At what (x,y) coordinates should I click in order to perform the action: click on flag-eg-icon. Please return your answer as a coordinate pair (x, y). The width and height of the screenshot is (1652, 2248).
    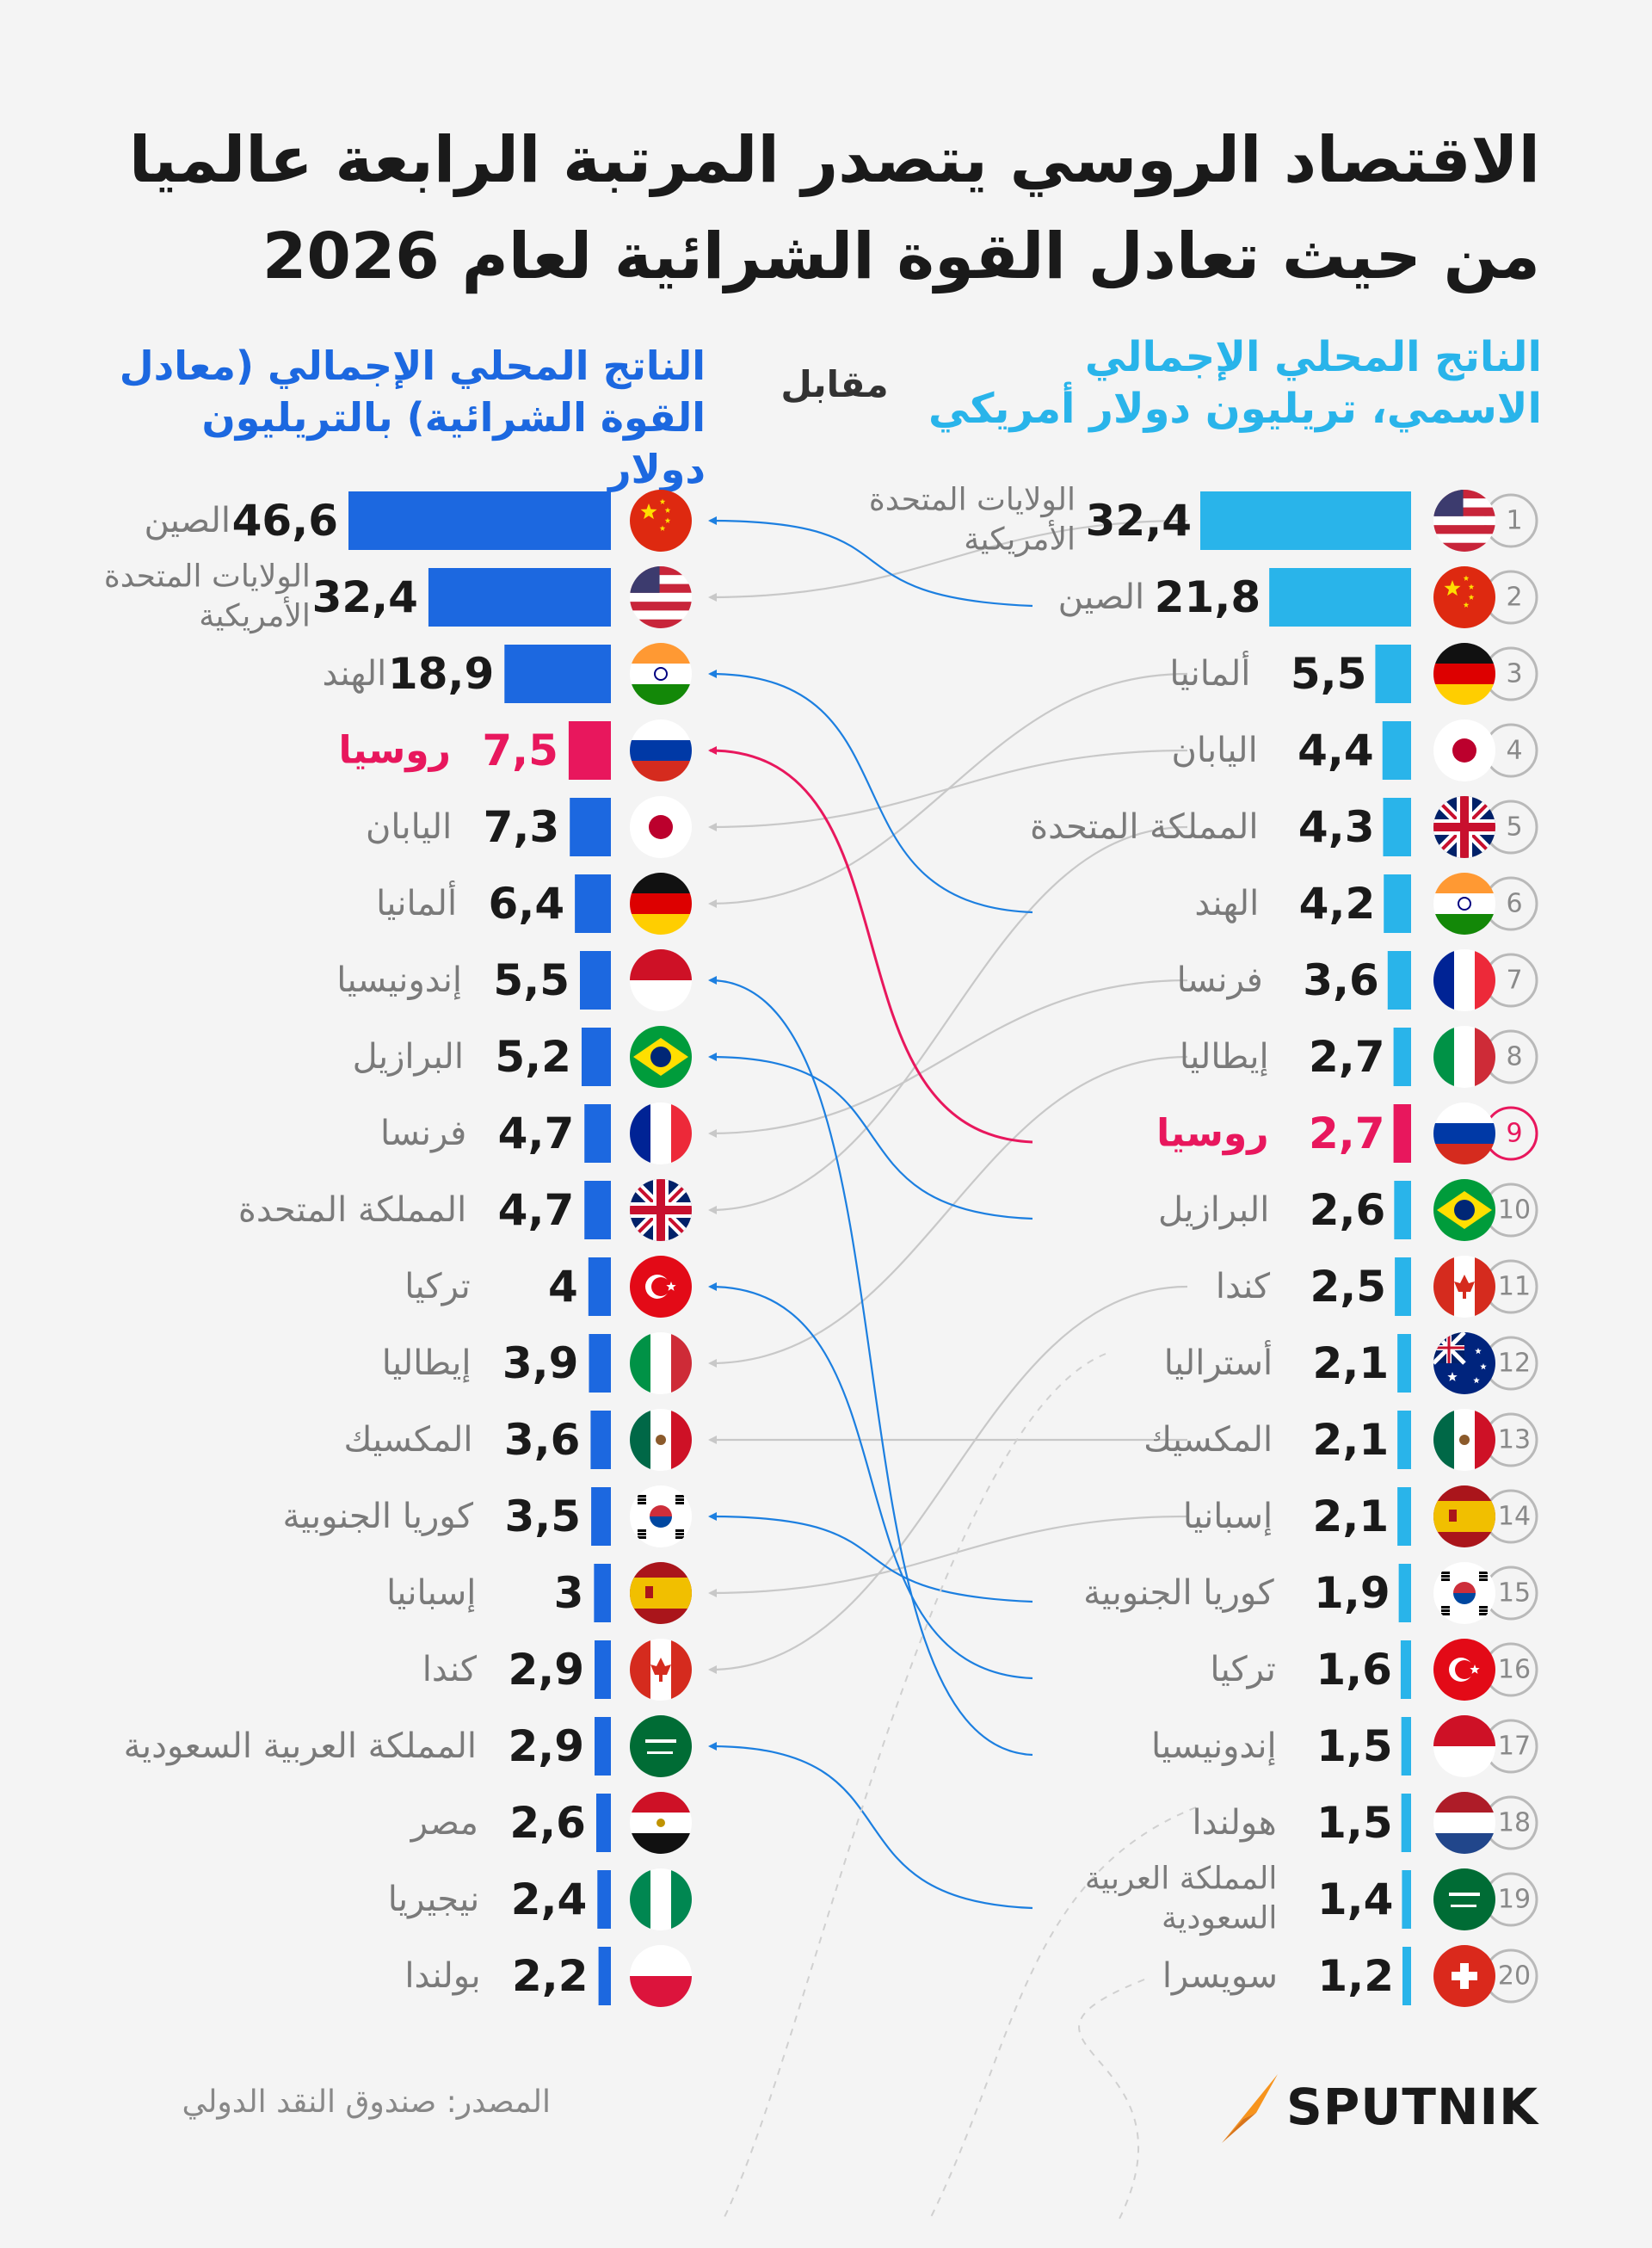
    Looking at the image, I should click on (661, 1823).